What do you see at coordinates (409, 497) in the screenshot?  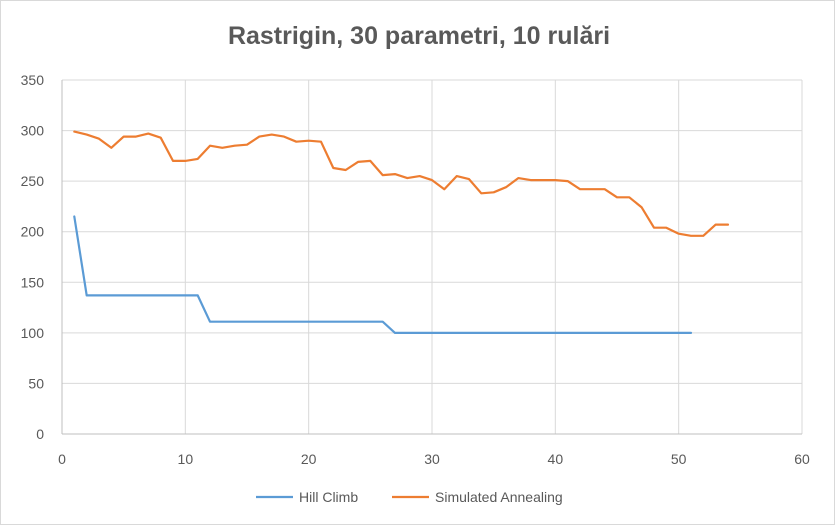 I see `legend: Hill Climb Simulated Annealing` at bounding box center [409, 497].